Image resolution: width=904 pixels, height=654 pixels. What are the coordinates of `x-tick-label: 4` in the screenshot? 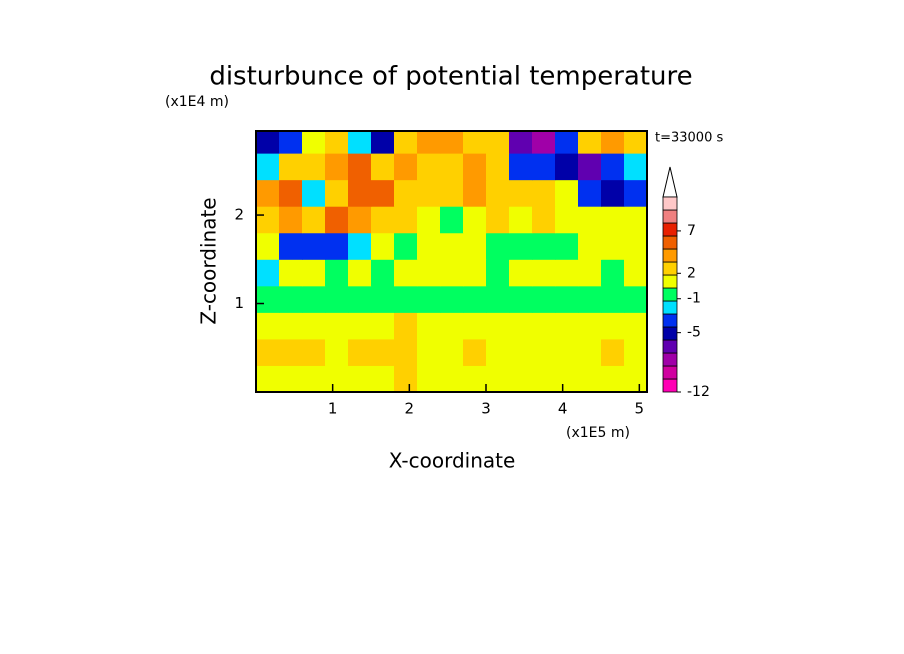 It's located at (563, 409).